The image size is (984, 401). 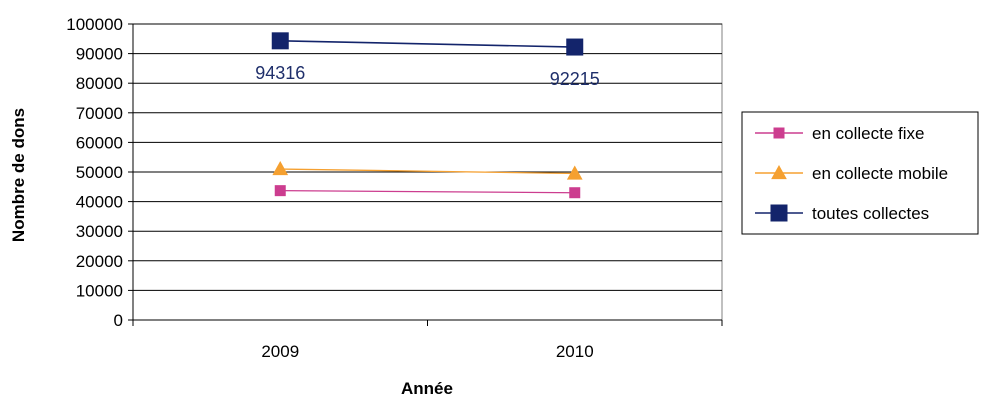 What do you see at coordinates (94, 24) in the screenshot?
I see `y-tick-label: 100000` at bounding box center [94, 24].